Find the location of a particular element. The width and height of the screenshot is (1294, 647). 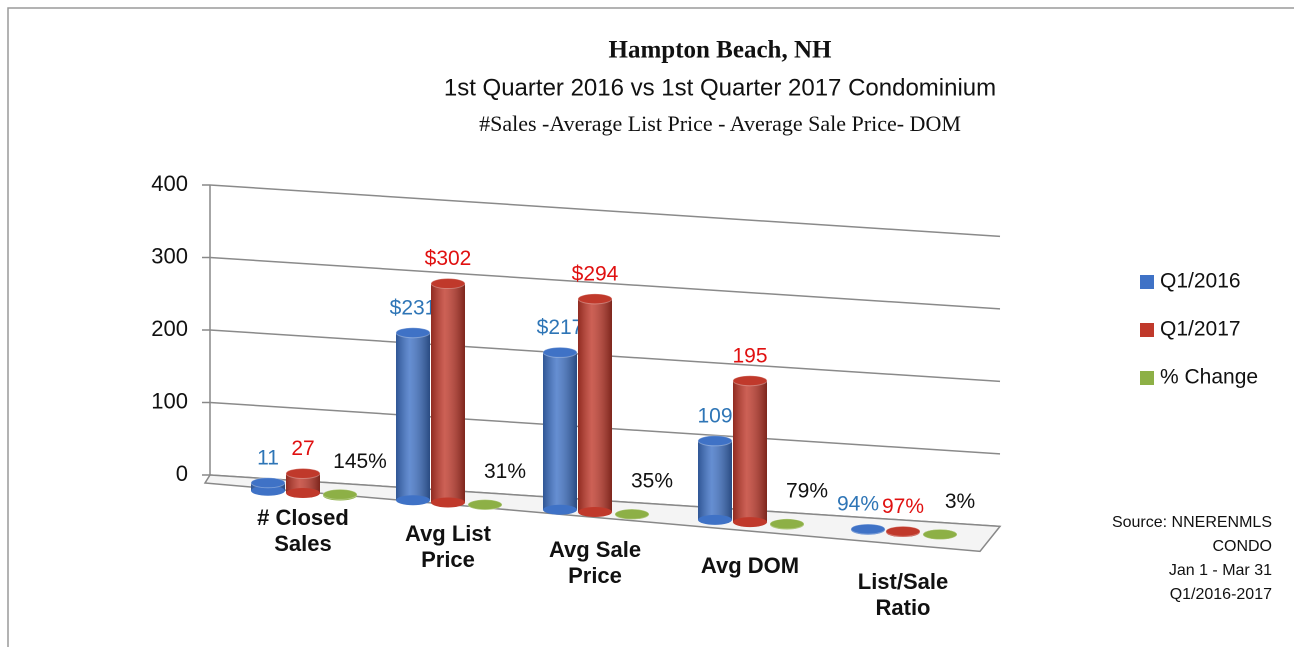

source-note: Q1/2016-2017 is located at coordinates (1221, 594).